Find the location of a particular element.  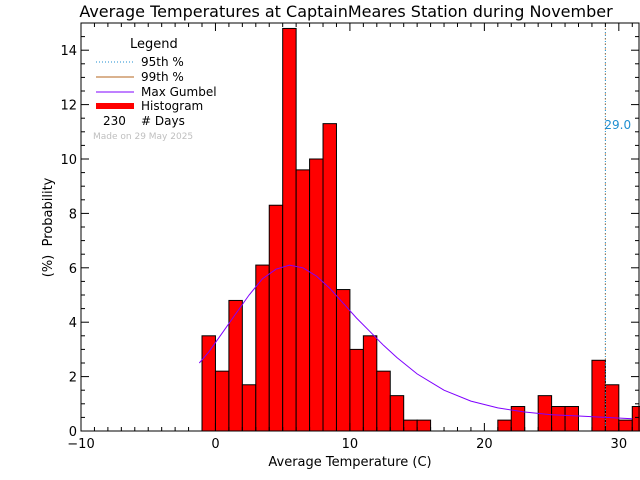

x-tick-label: 30 is located at coordinates (619, 444).